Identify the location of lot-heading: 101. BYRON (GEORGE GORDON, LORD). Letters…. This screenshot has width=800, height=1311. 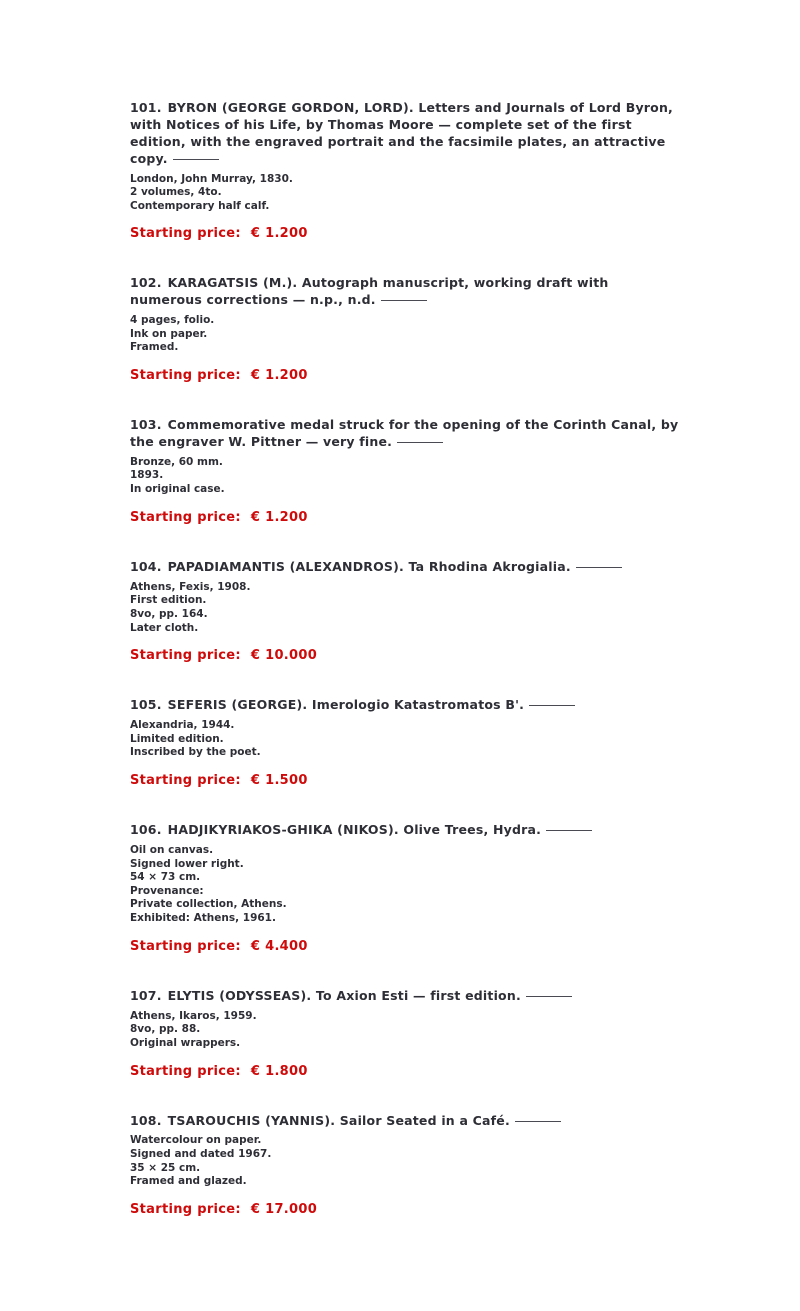
(407, 134).